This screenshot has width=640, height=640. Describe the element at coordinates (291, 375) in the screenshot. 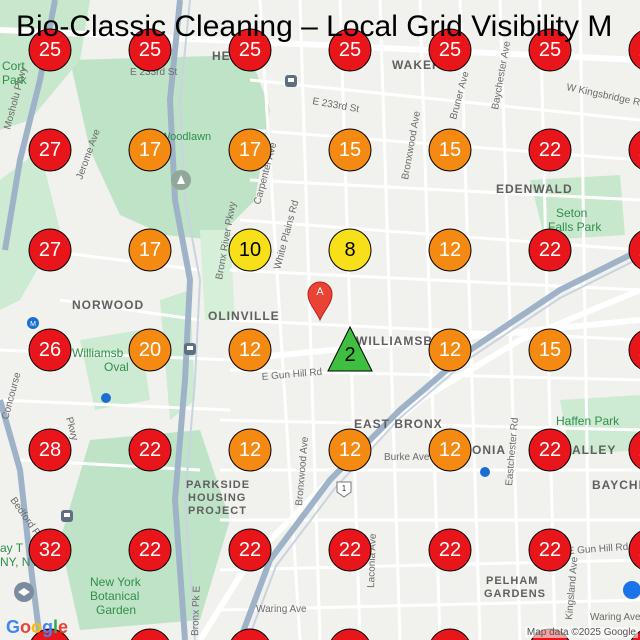

I see `street-egunhill: E Gun Hill Rd` at that location.